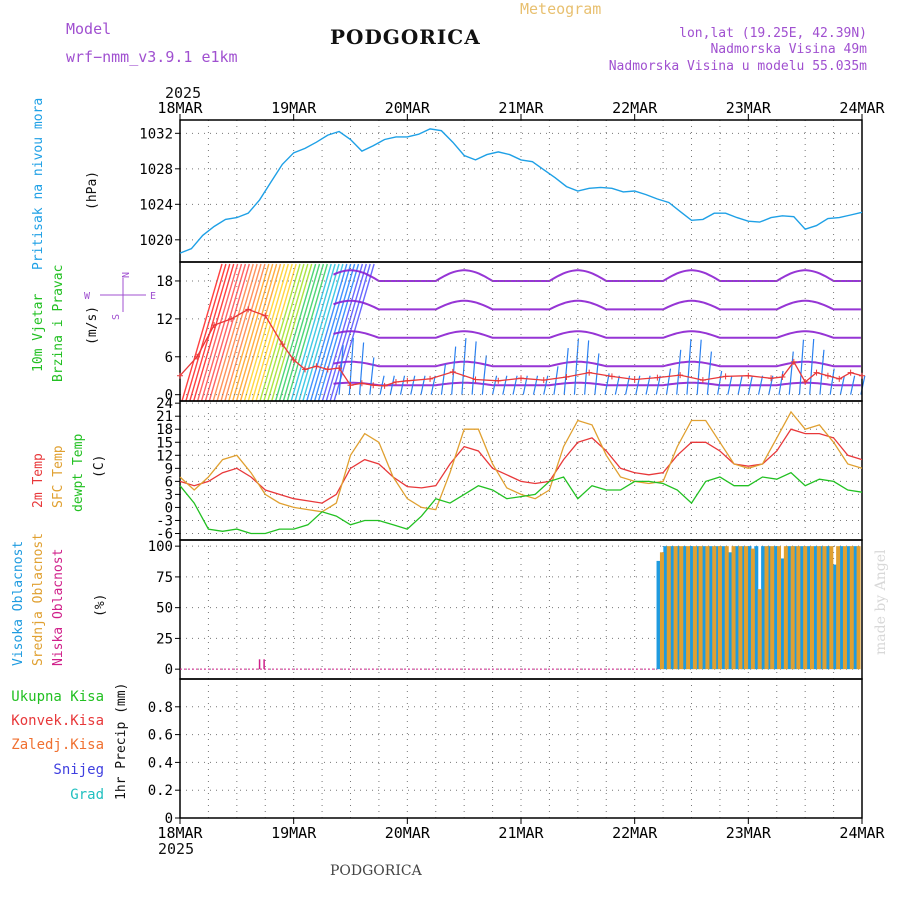 The image size is (900, 900). I want to click on date-label-top: 18MAR, so click(180, 108).